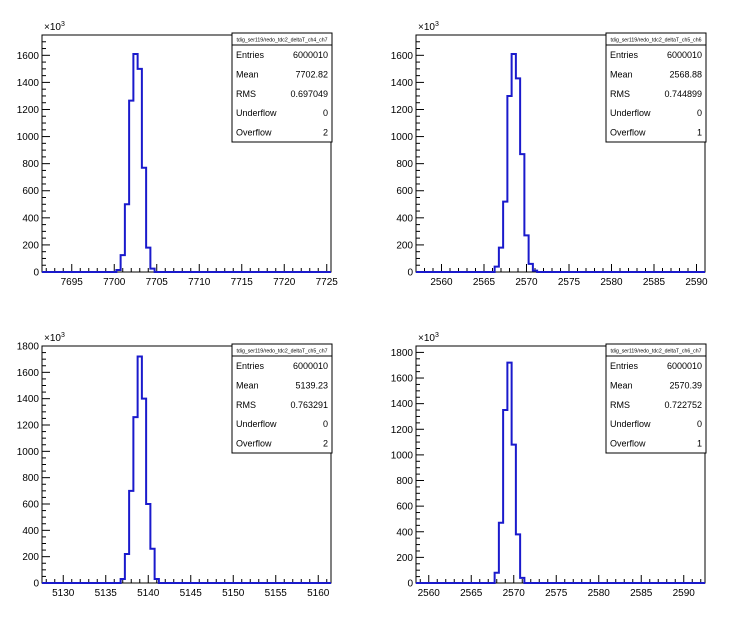 The height and width of the screenshot is (622, 746). I want to click on x-tick-label: 5140, so click(148, 593).